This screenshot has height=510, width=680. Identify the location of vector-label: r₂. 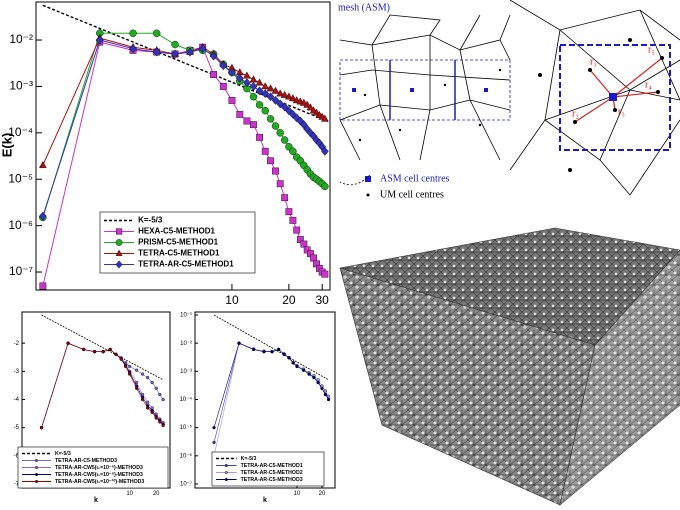
(575, 113).